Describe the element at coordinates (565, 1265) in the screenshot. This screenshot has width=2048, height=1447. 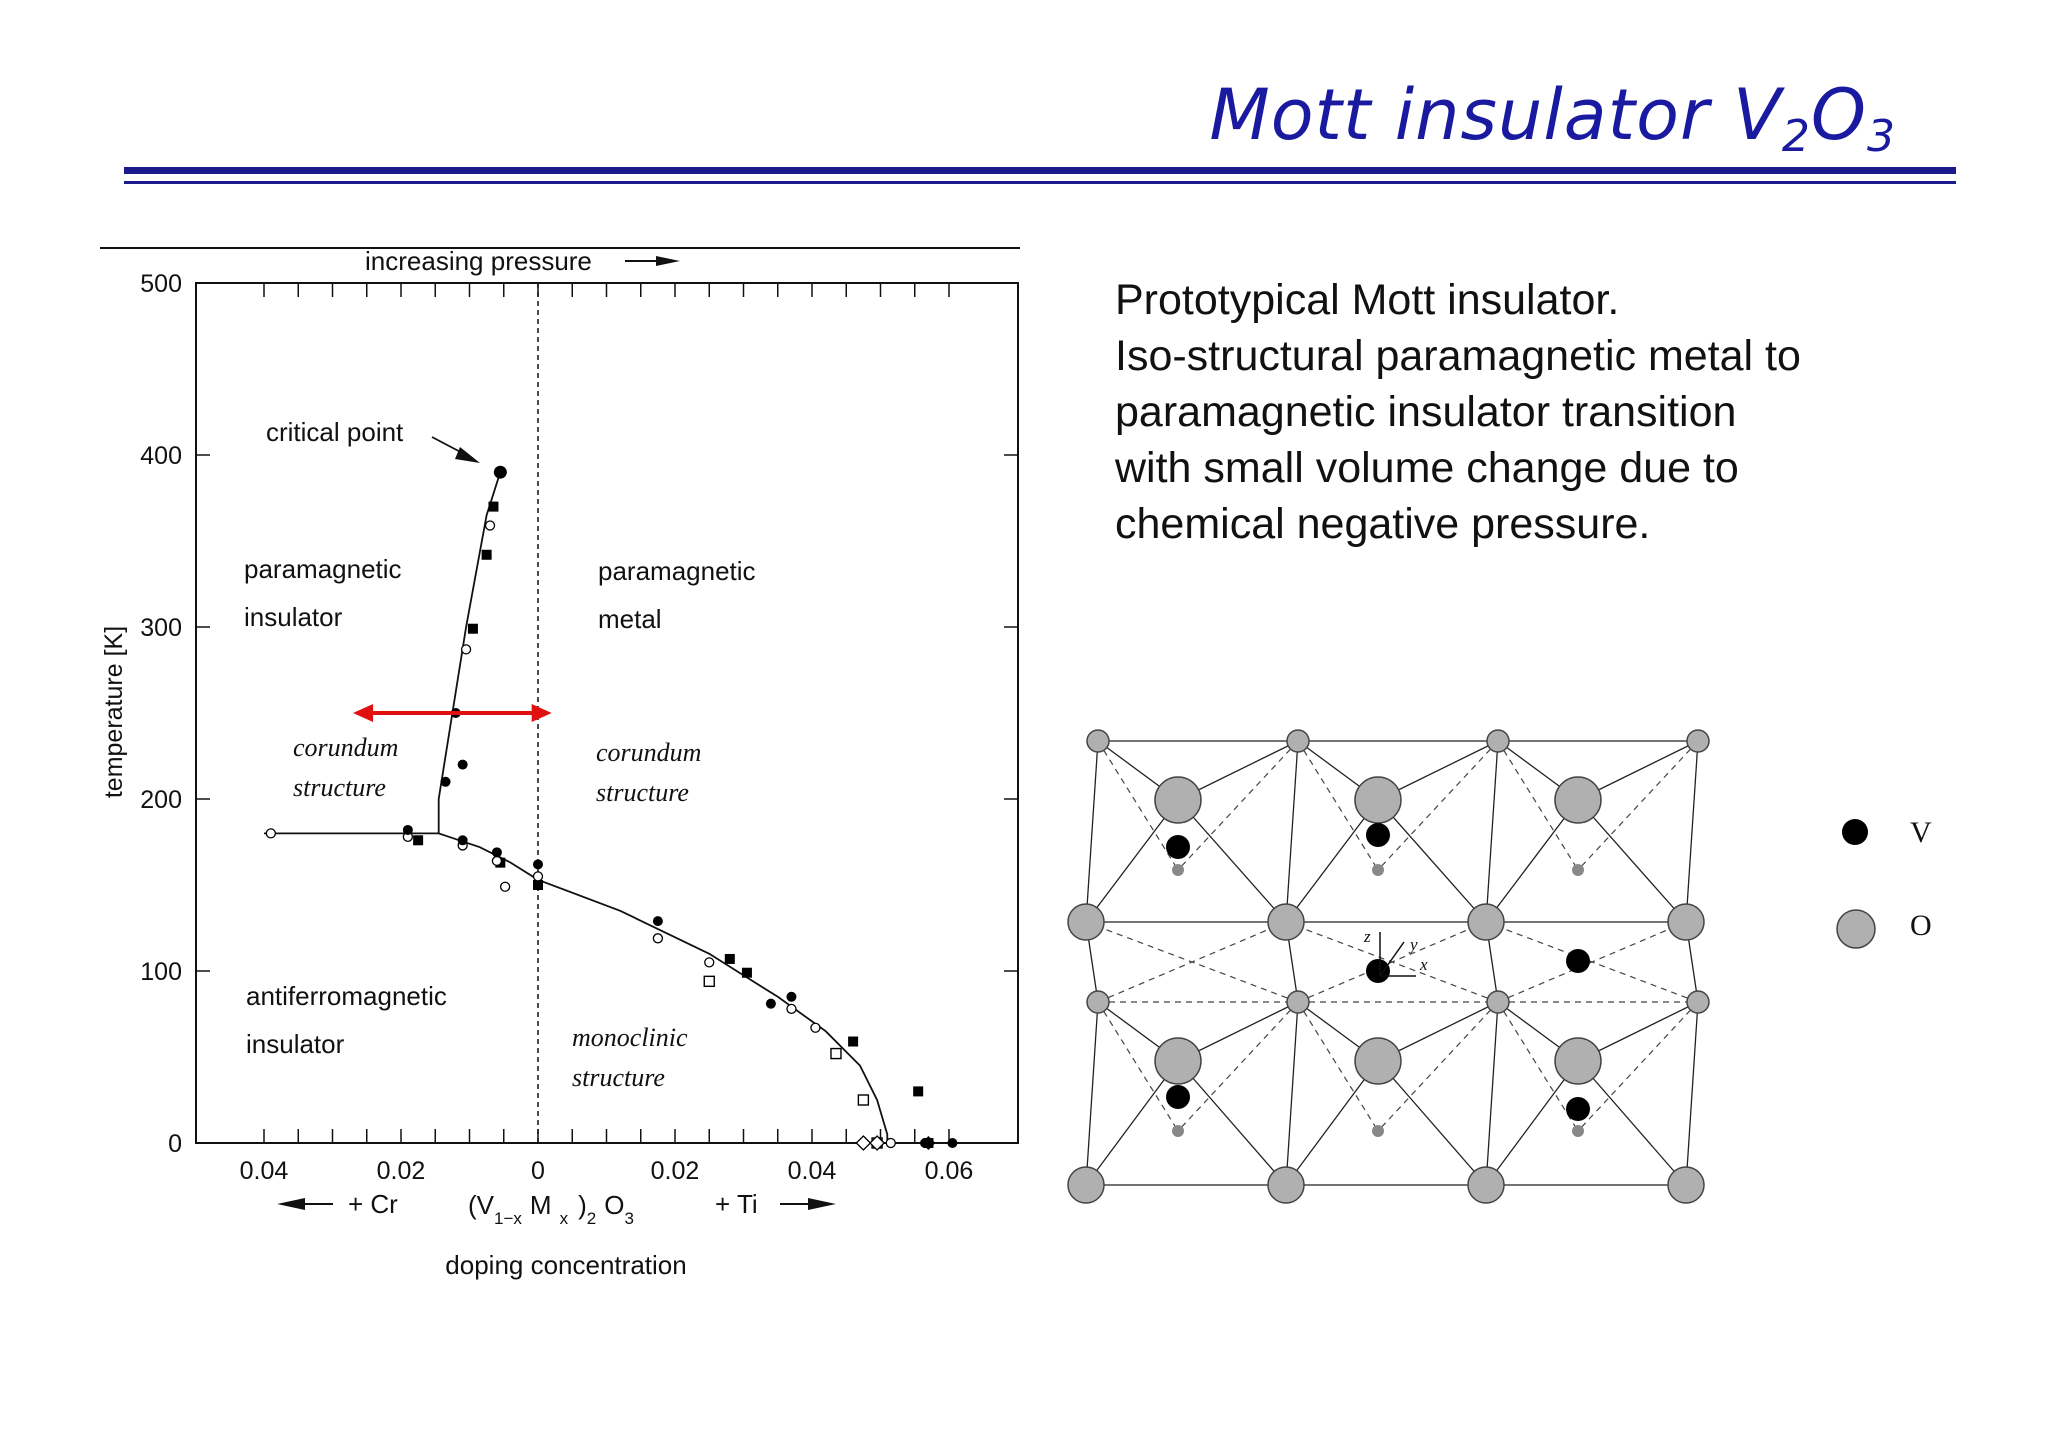
I see `x-axis-label: doping concentration` at that location.